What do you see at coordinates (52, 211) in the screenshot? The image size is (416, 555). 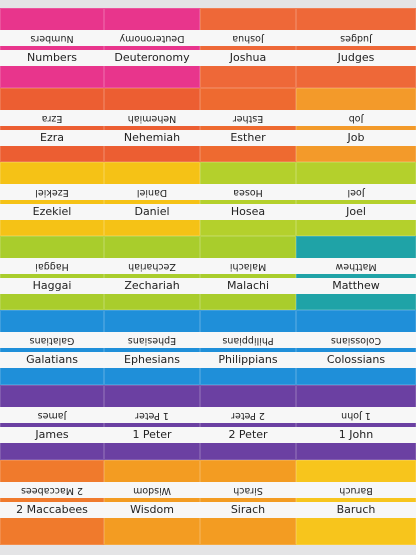 I see `tab-label: Ezekiel` at bounding box center [52, 211].